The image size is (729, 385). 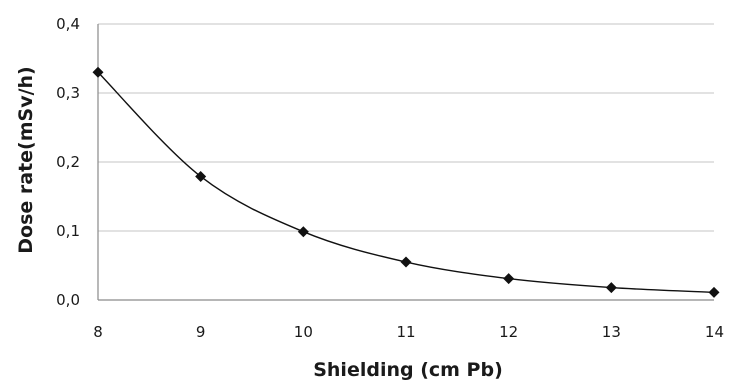 I want to click on x-tick-label: 9, so click(x=201, y=332).